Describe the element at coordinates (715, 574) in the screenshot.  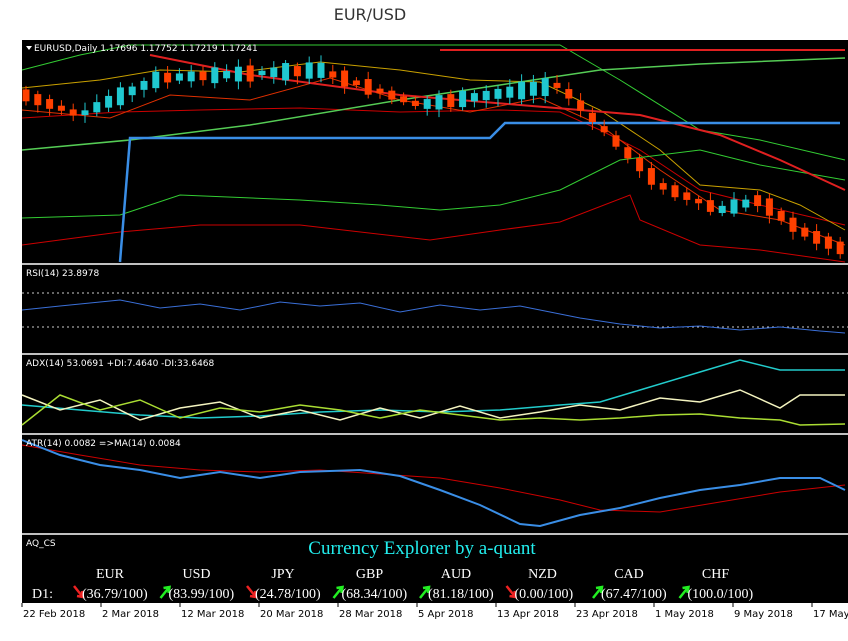
I see `currency-name: CHF` at that location.